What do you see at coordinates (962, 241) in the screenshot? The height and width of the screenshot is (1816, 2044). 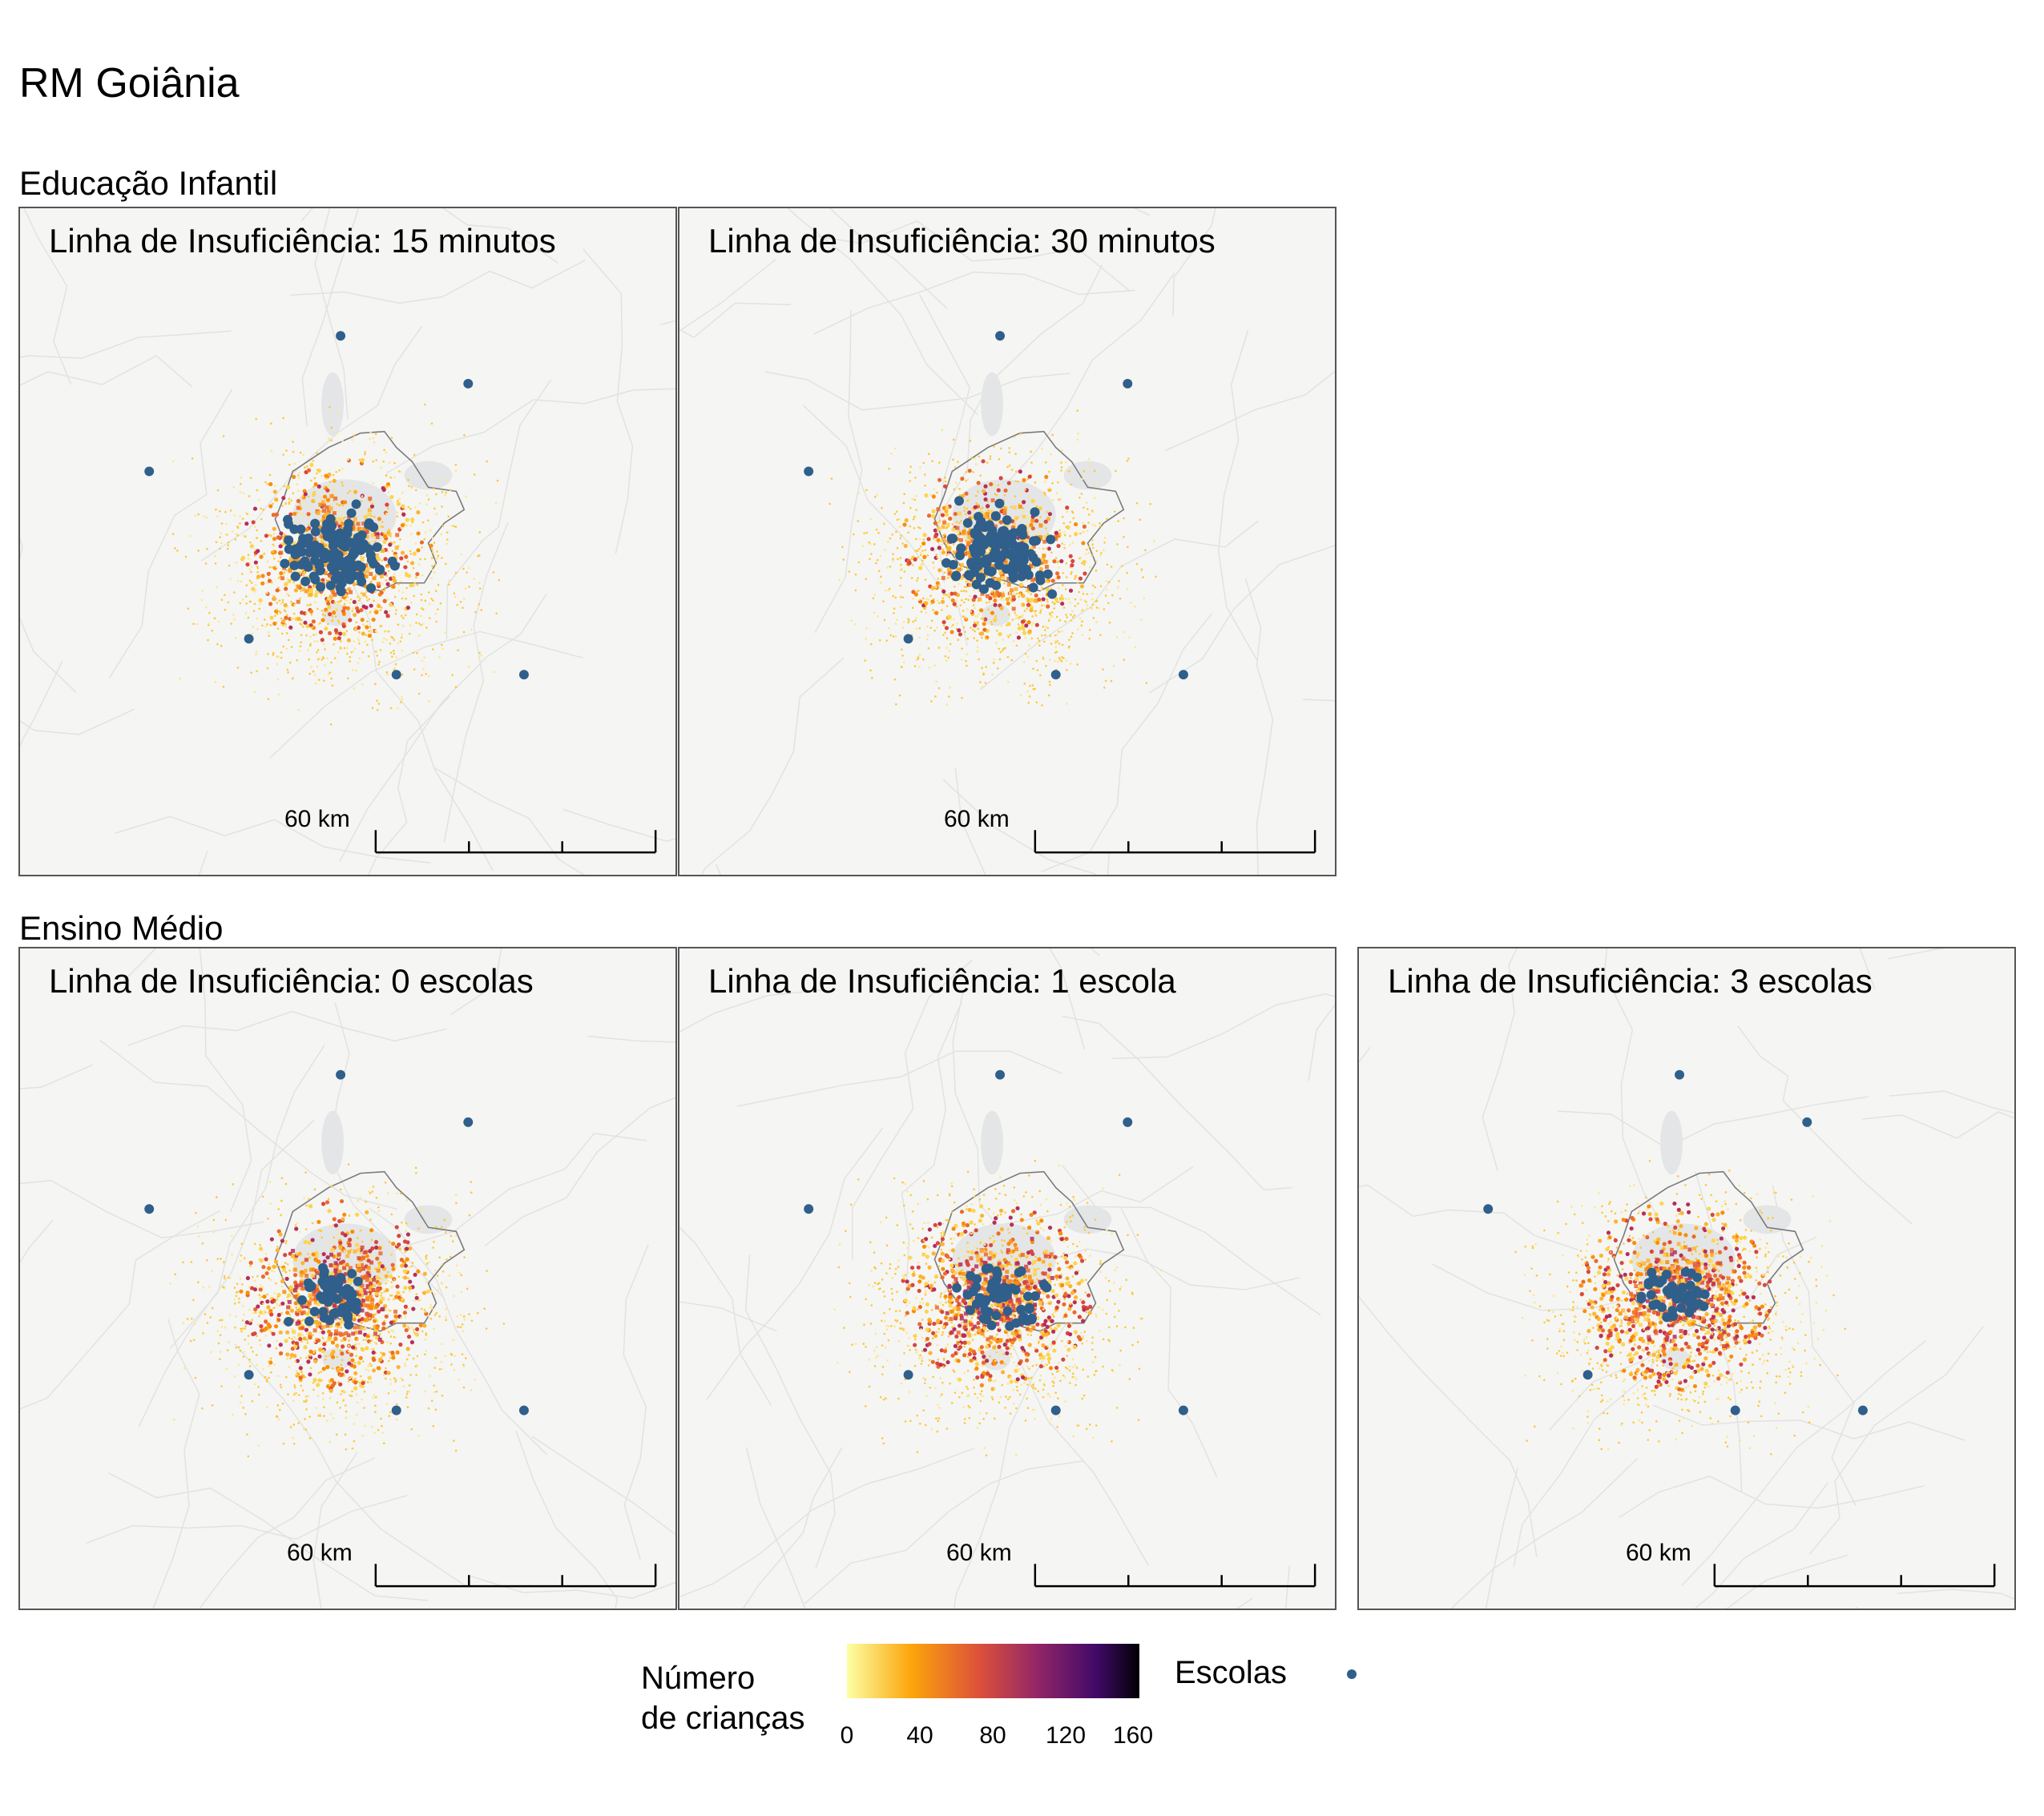 I see `panel-title: Linha de Insuficiência: 30 minutos` at bounding box center [962, 241].